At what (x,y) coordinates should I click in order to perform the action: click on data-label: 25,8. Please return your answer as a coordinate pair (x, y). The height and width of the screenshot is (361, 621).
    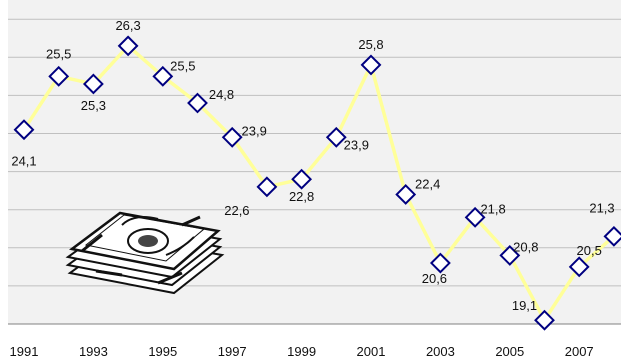
    Looking at the image, I should click on (370, 44).